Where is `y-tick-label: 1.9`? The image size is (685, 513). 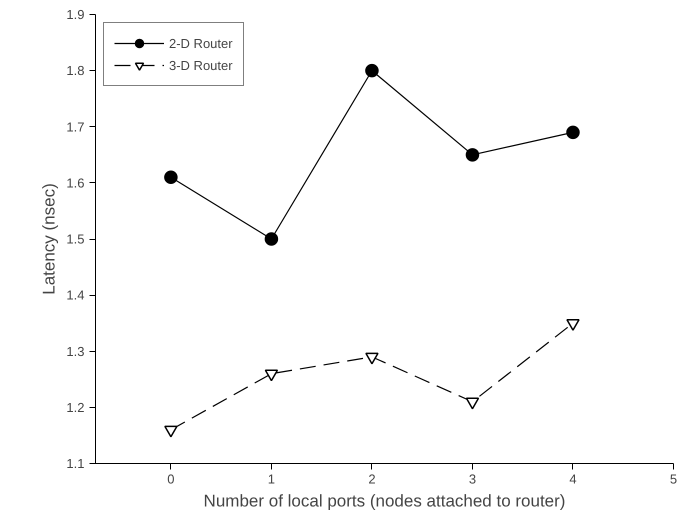 y-tick-label: 1.9 is located at coordinates (75, 14).